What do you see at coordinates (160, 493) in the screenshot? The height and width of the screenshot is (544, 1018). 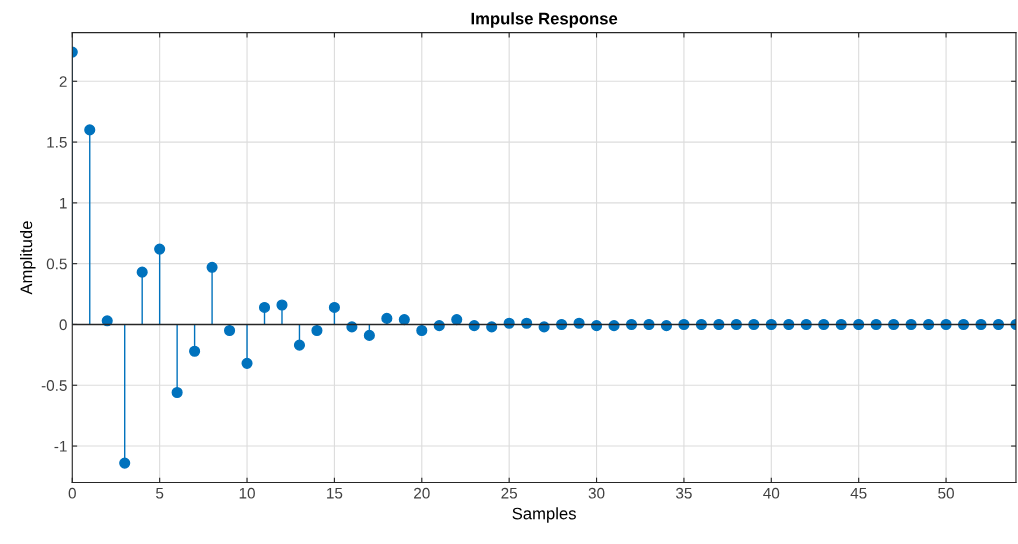 I see `x-tick-label: 5` at bounding box center [160, 493].